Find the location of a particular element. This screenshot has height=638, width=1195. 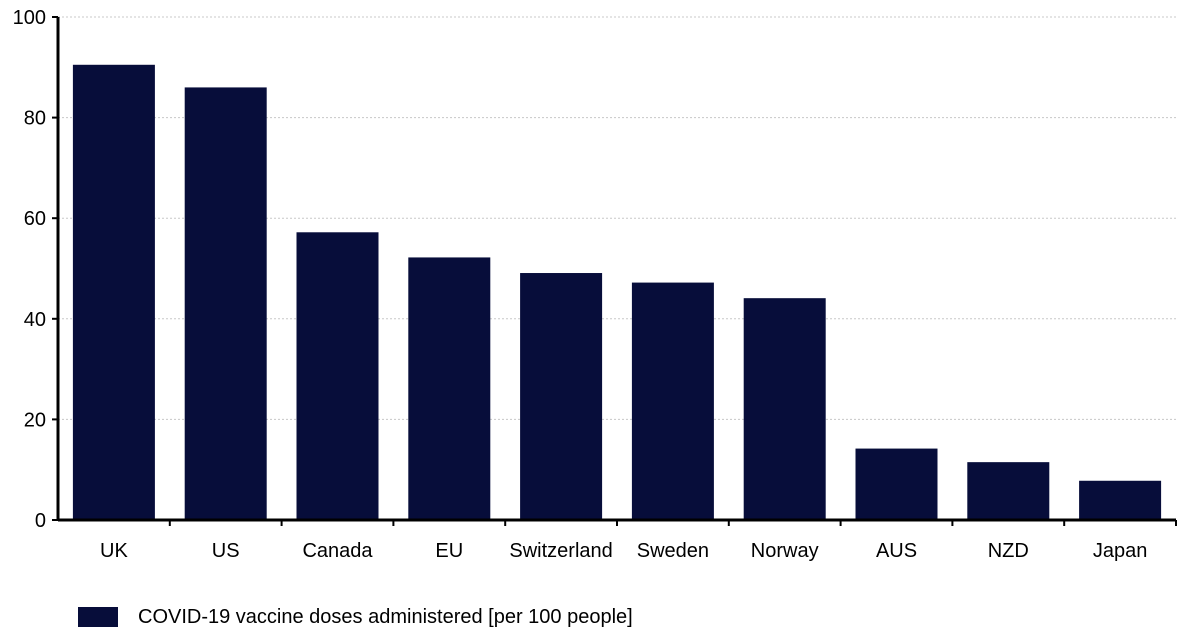

x-tick-label: EU is located at coordinates (449, 551).